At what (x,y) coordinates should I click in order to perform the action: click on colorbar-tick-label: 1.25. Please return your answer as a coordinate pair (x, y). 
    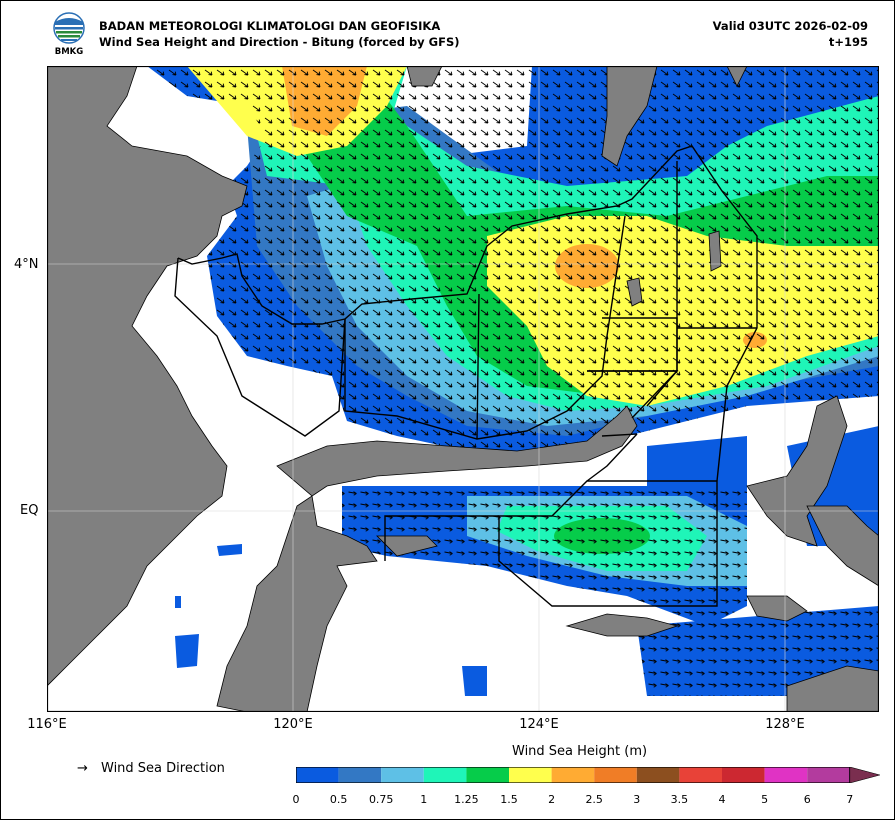
    Looking at the image, I should click on (466, 799).